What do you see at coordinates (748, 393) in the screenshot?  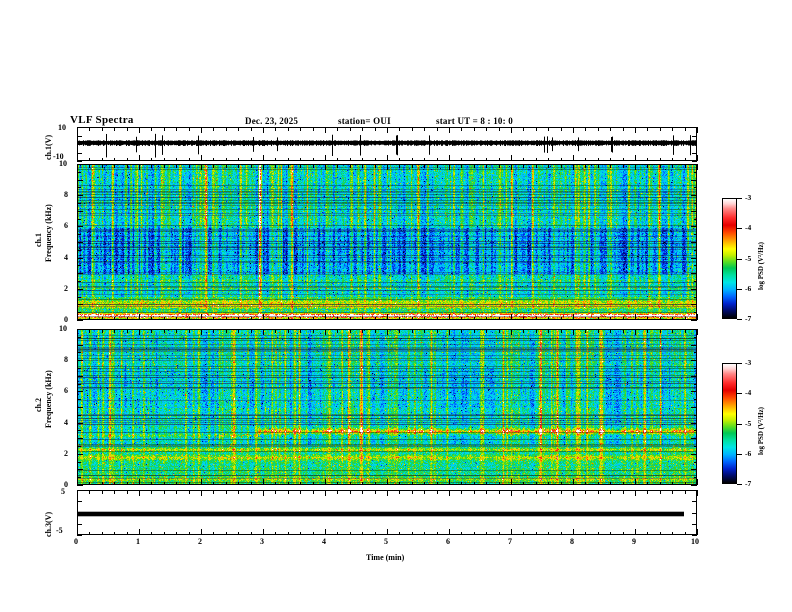 I see `colorbar-ch2-tick-label: -4` at bounding box center [748, 393].